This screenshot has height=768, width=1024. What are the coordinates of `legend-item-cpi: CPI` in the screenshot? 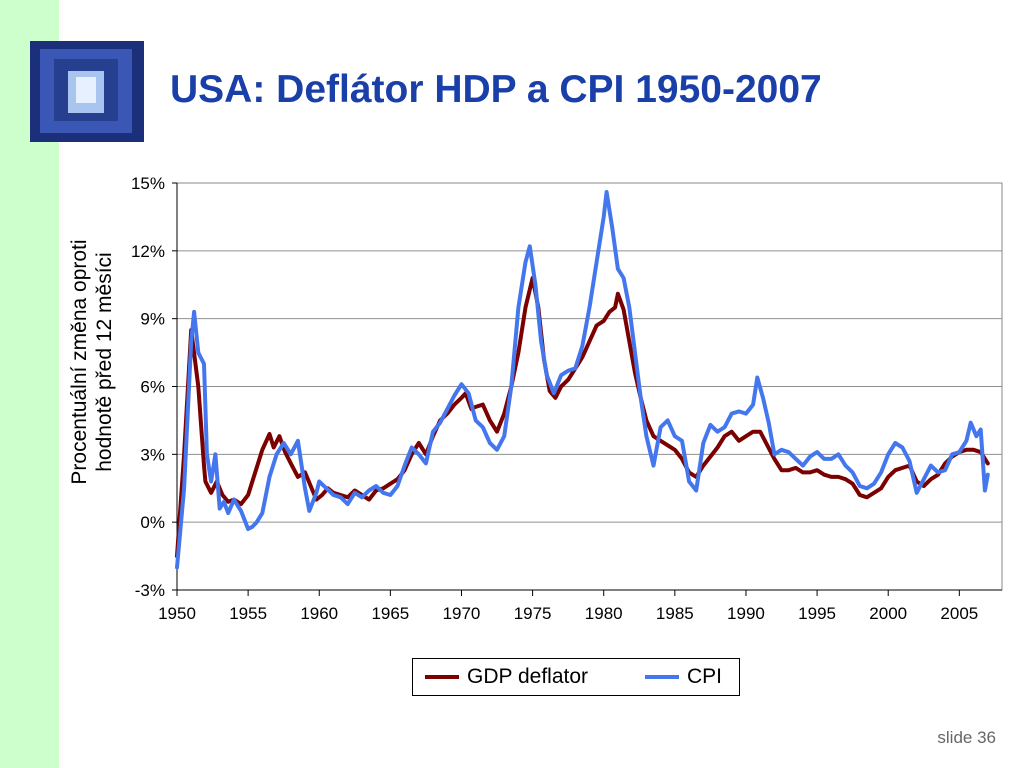 It's located at (683, 677).